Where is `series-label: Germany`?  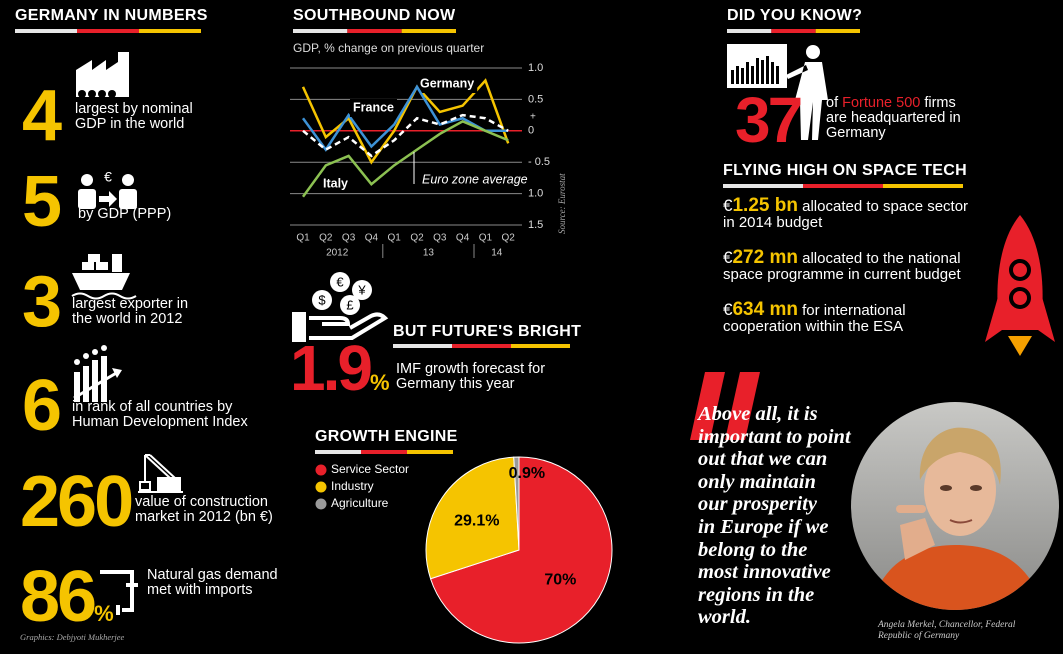 series-label: Germany is located at coordinates (447, 83).